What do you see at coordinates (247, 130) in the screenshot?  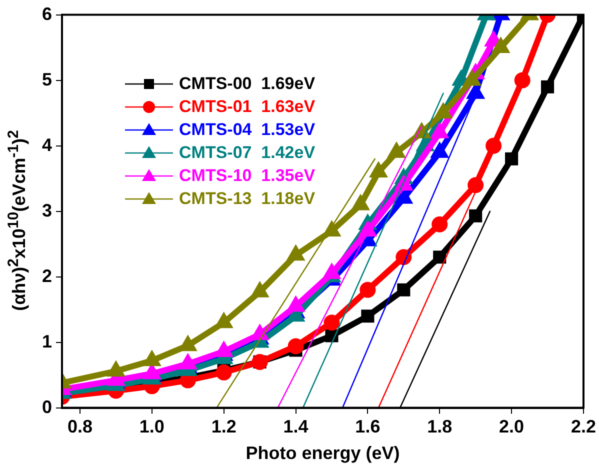 I see `legend-label: CMTS-04 1.53eV` at bounding box center [247, 130].